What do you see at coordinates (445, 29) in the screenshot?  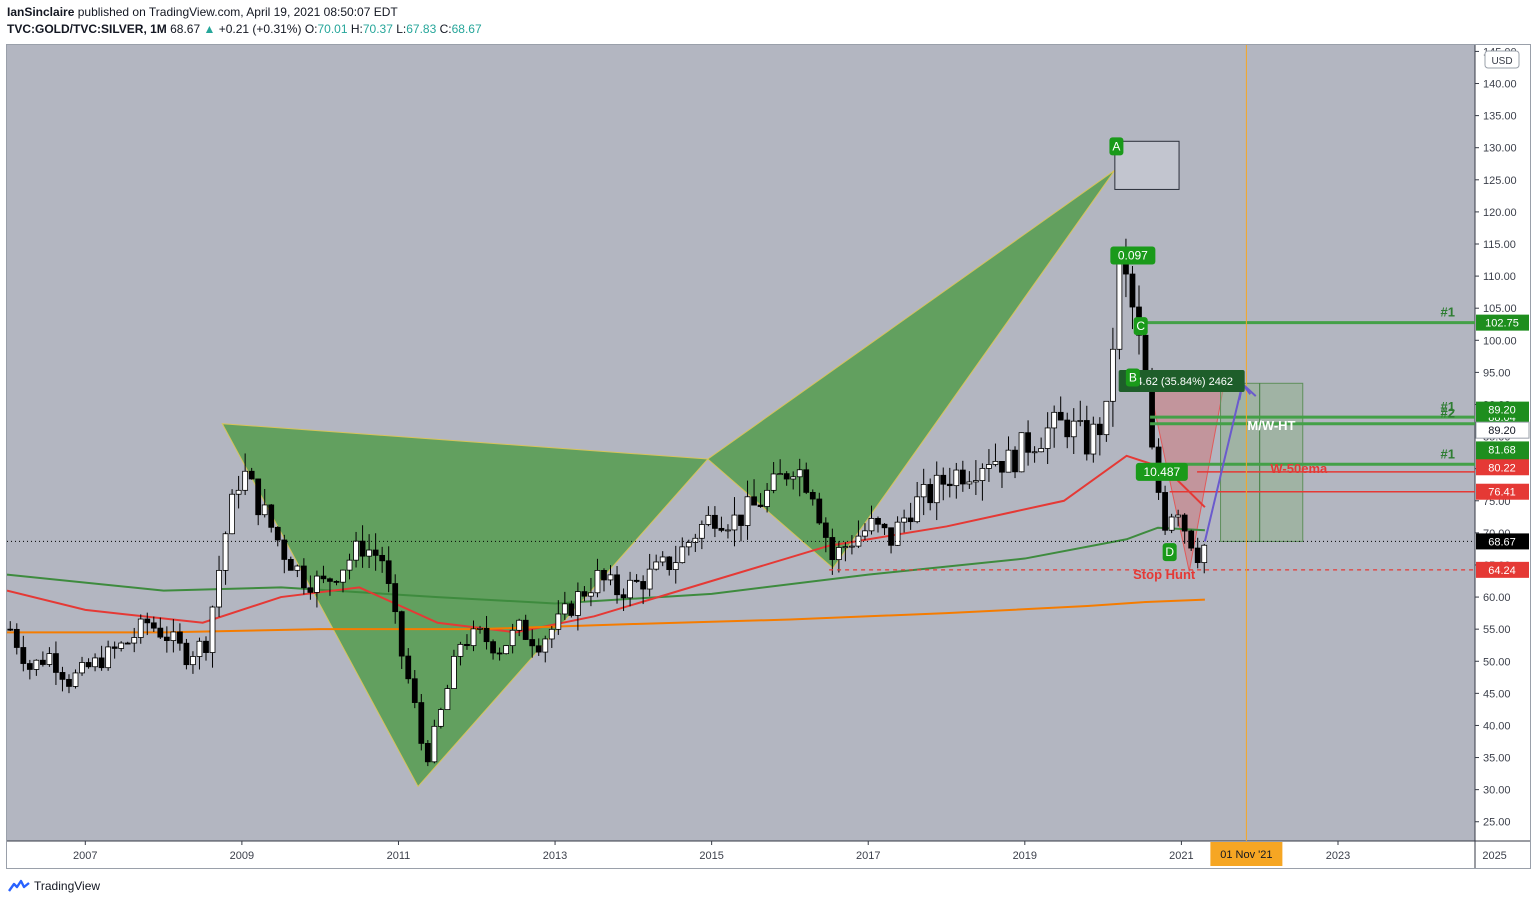 I see `close-label: C:` at bounding box center [445, 29].